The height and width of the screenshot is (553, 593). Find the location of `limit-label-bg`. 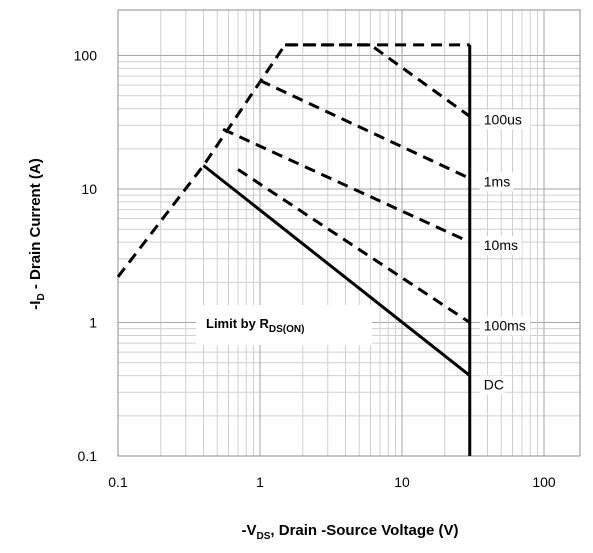

limit-label-bg is located at coordinates (284, 325).